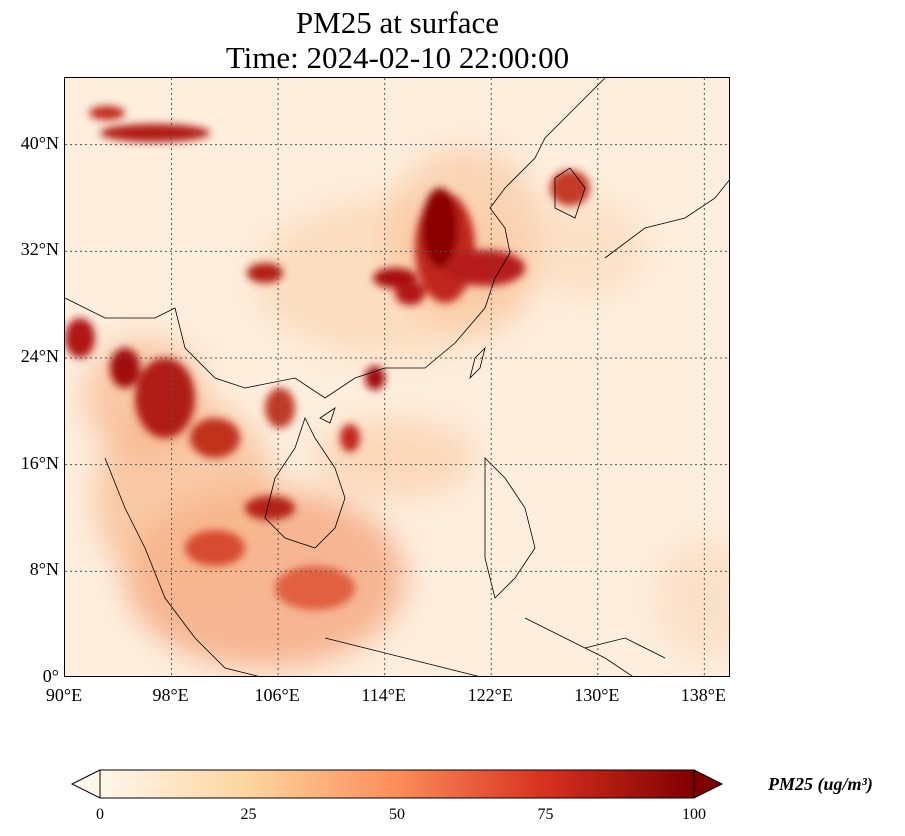 The height and width of the screenshot is (836, 905). What do you see at coordinates (383, 695) in the screenshot?
I see `lon-tick-label: 114°E` at bounding box center [383, 695].